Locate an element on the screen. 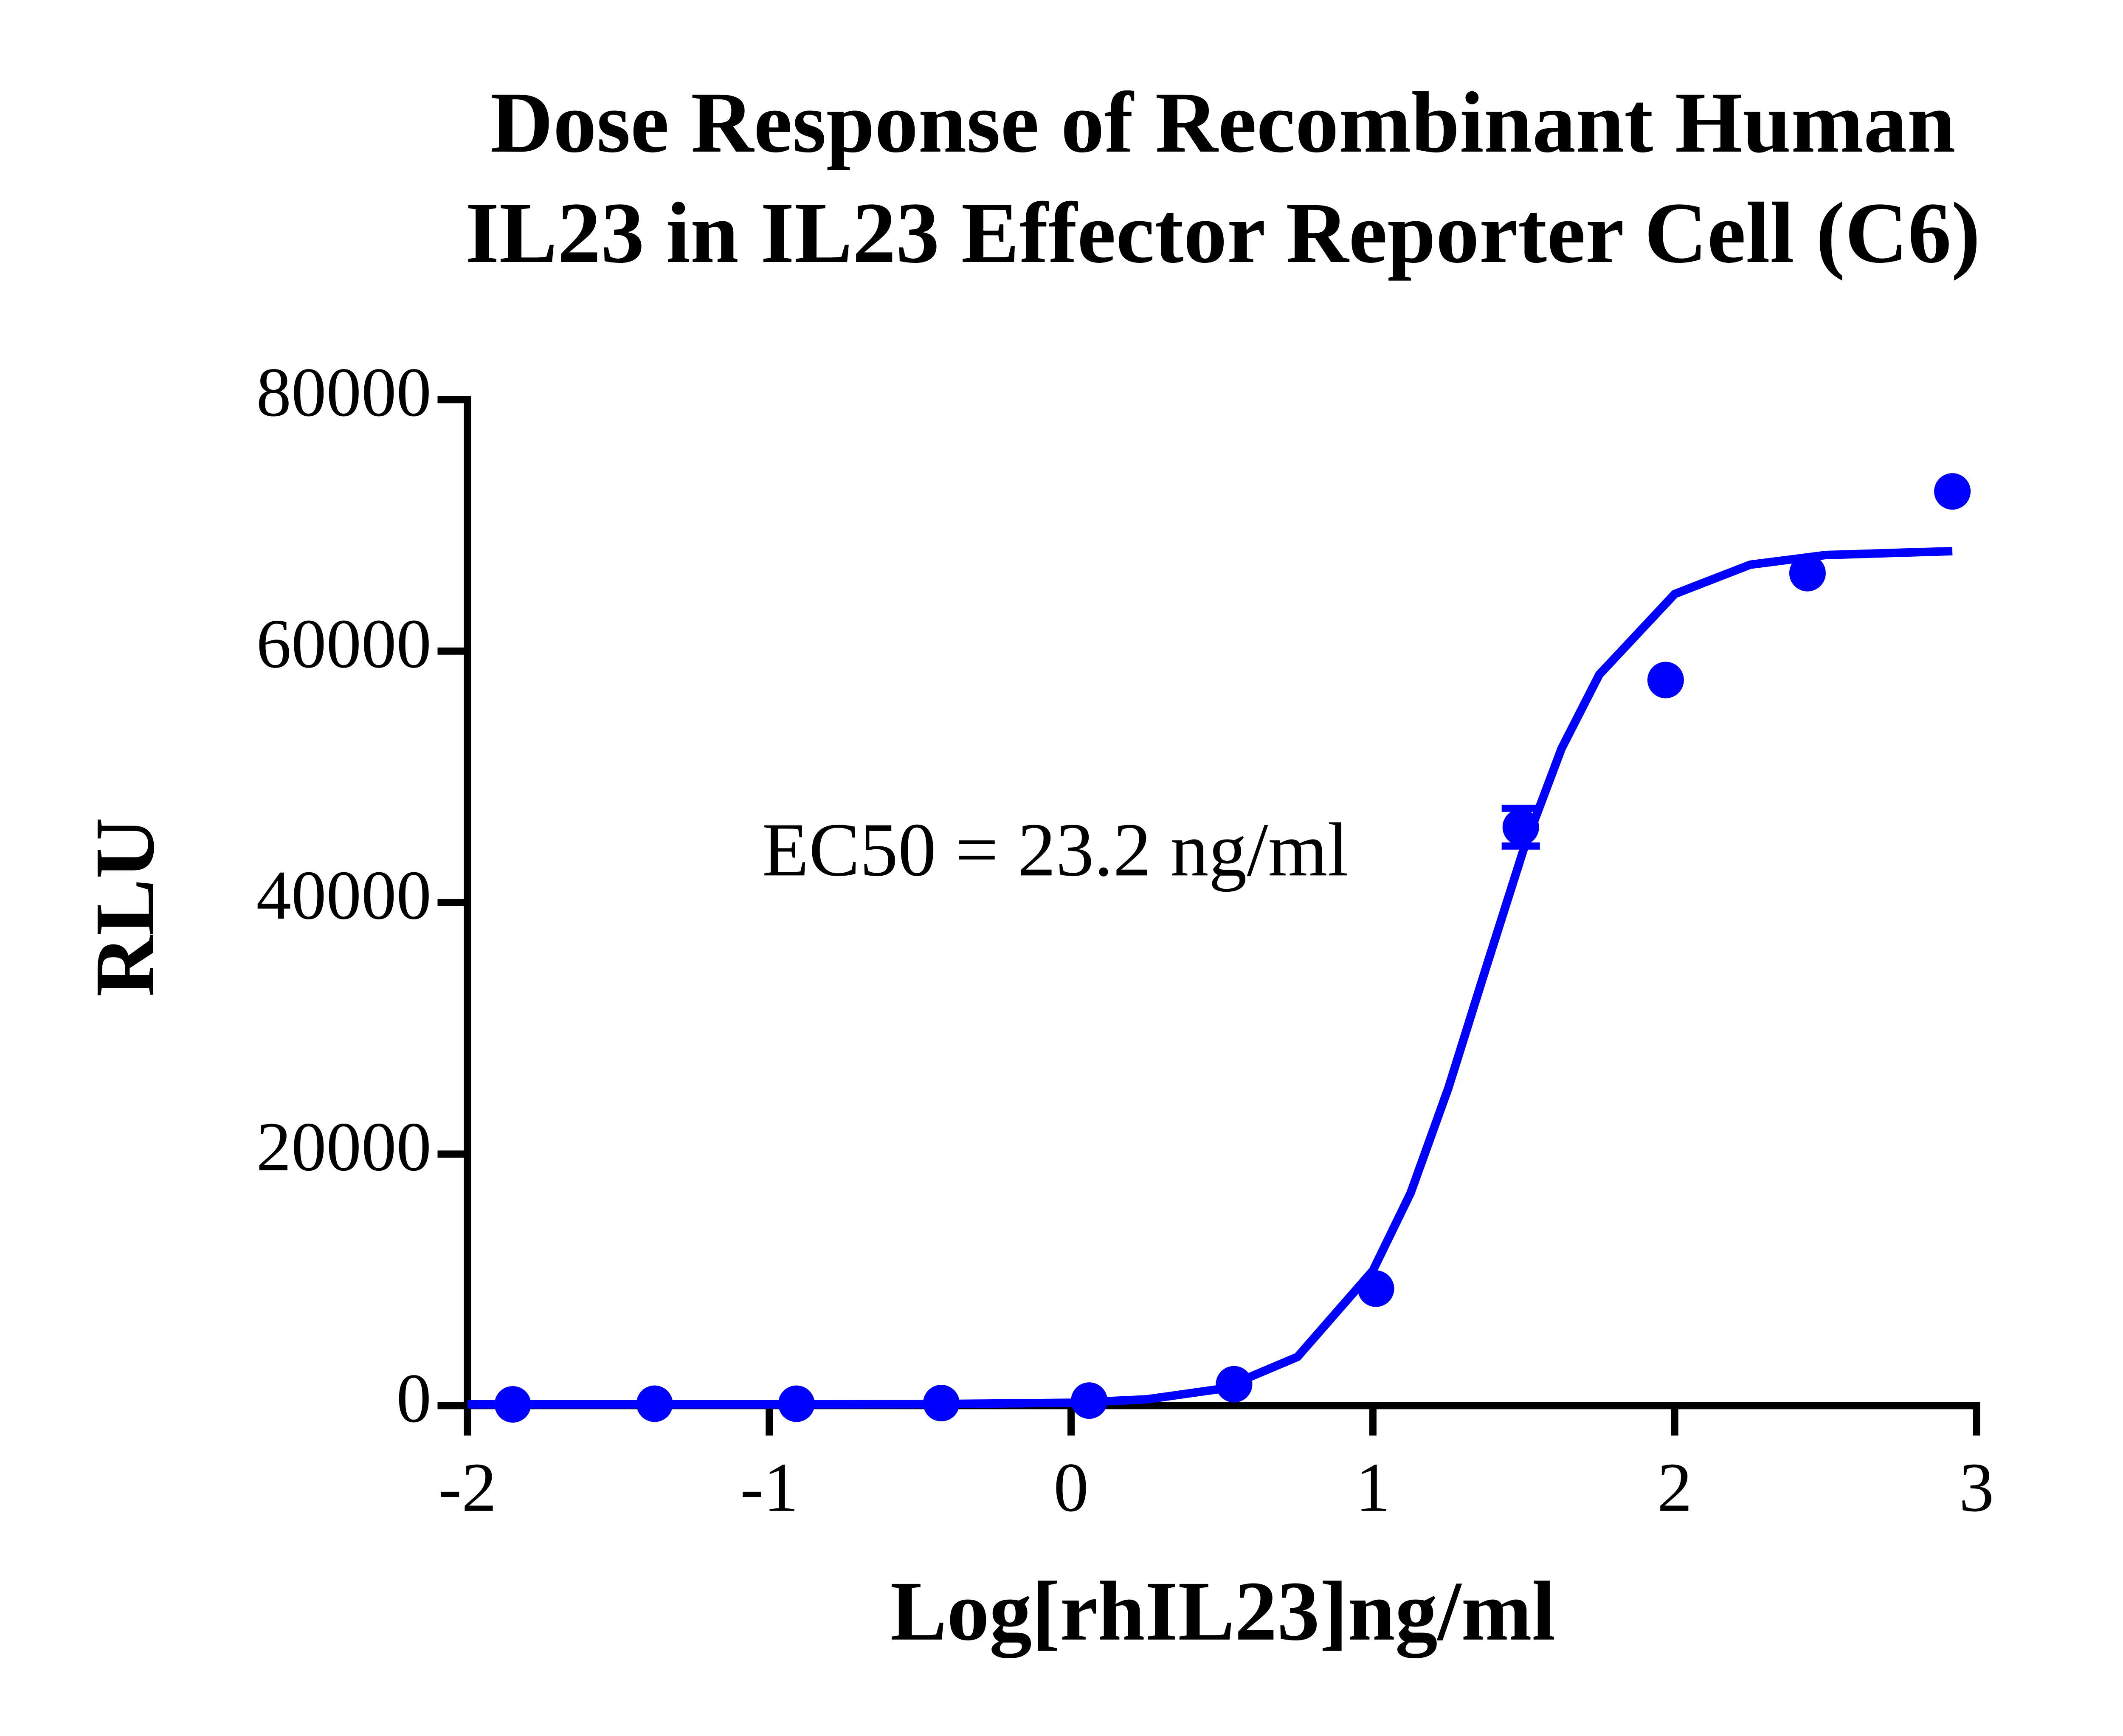  x-tick-label: 1 is located at coordinates (1373, 1487).